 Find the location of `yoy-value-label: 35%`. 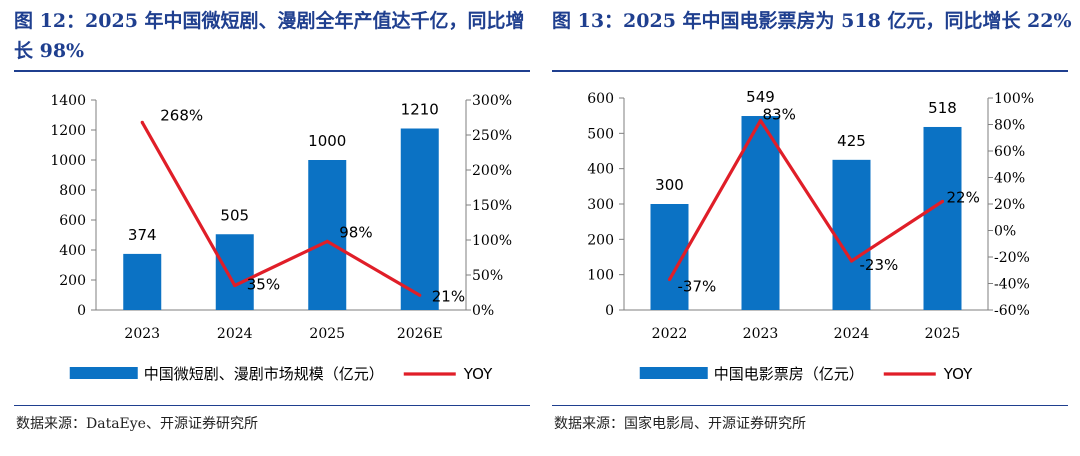

yoy-value-label: 35% is located at coordinates (263, 285).